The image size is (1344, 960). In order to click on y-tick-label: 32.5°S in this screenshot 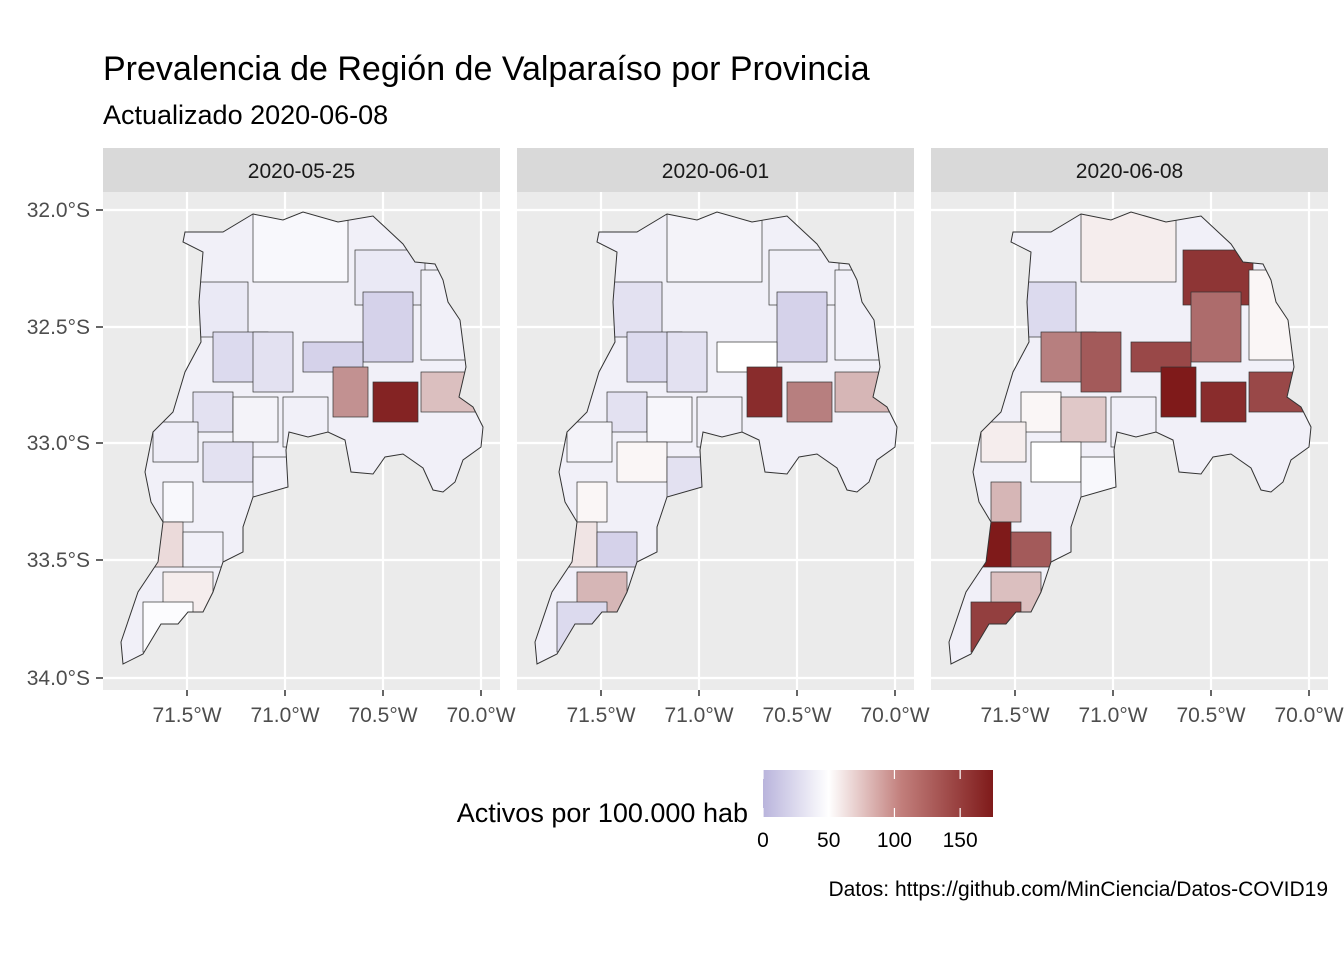, I will do `click(58, 327)`.